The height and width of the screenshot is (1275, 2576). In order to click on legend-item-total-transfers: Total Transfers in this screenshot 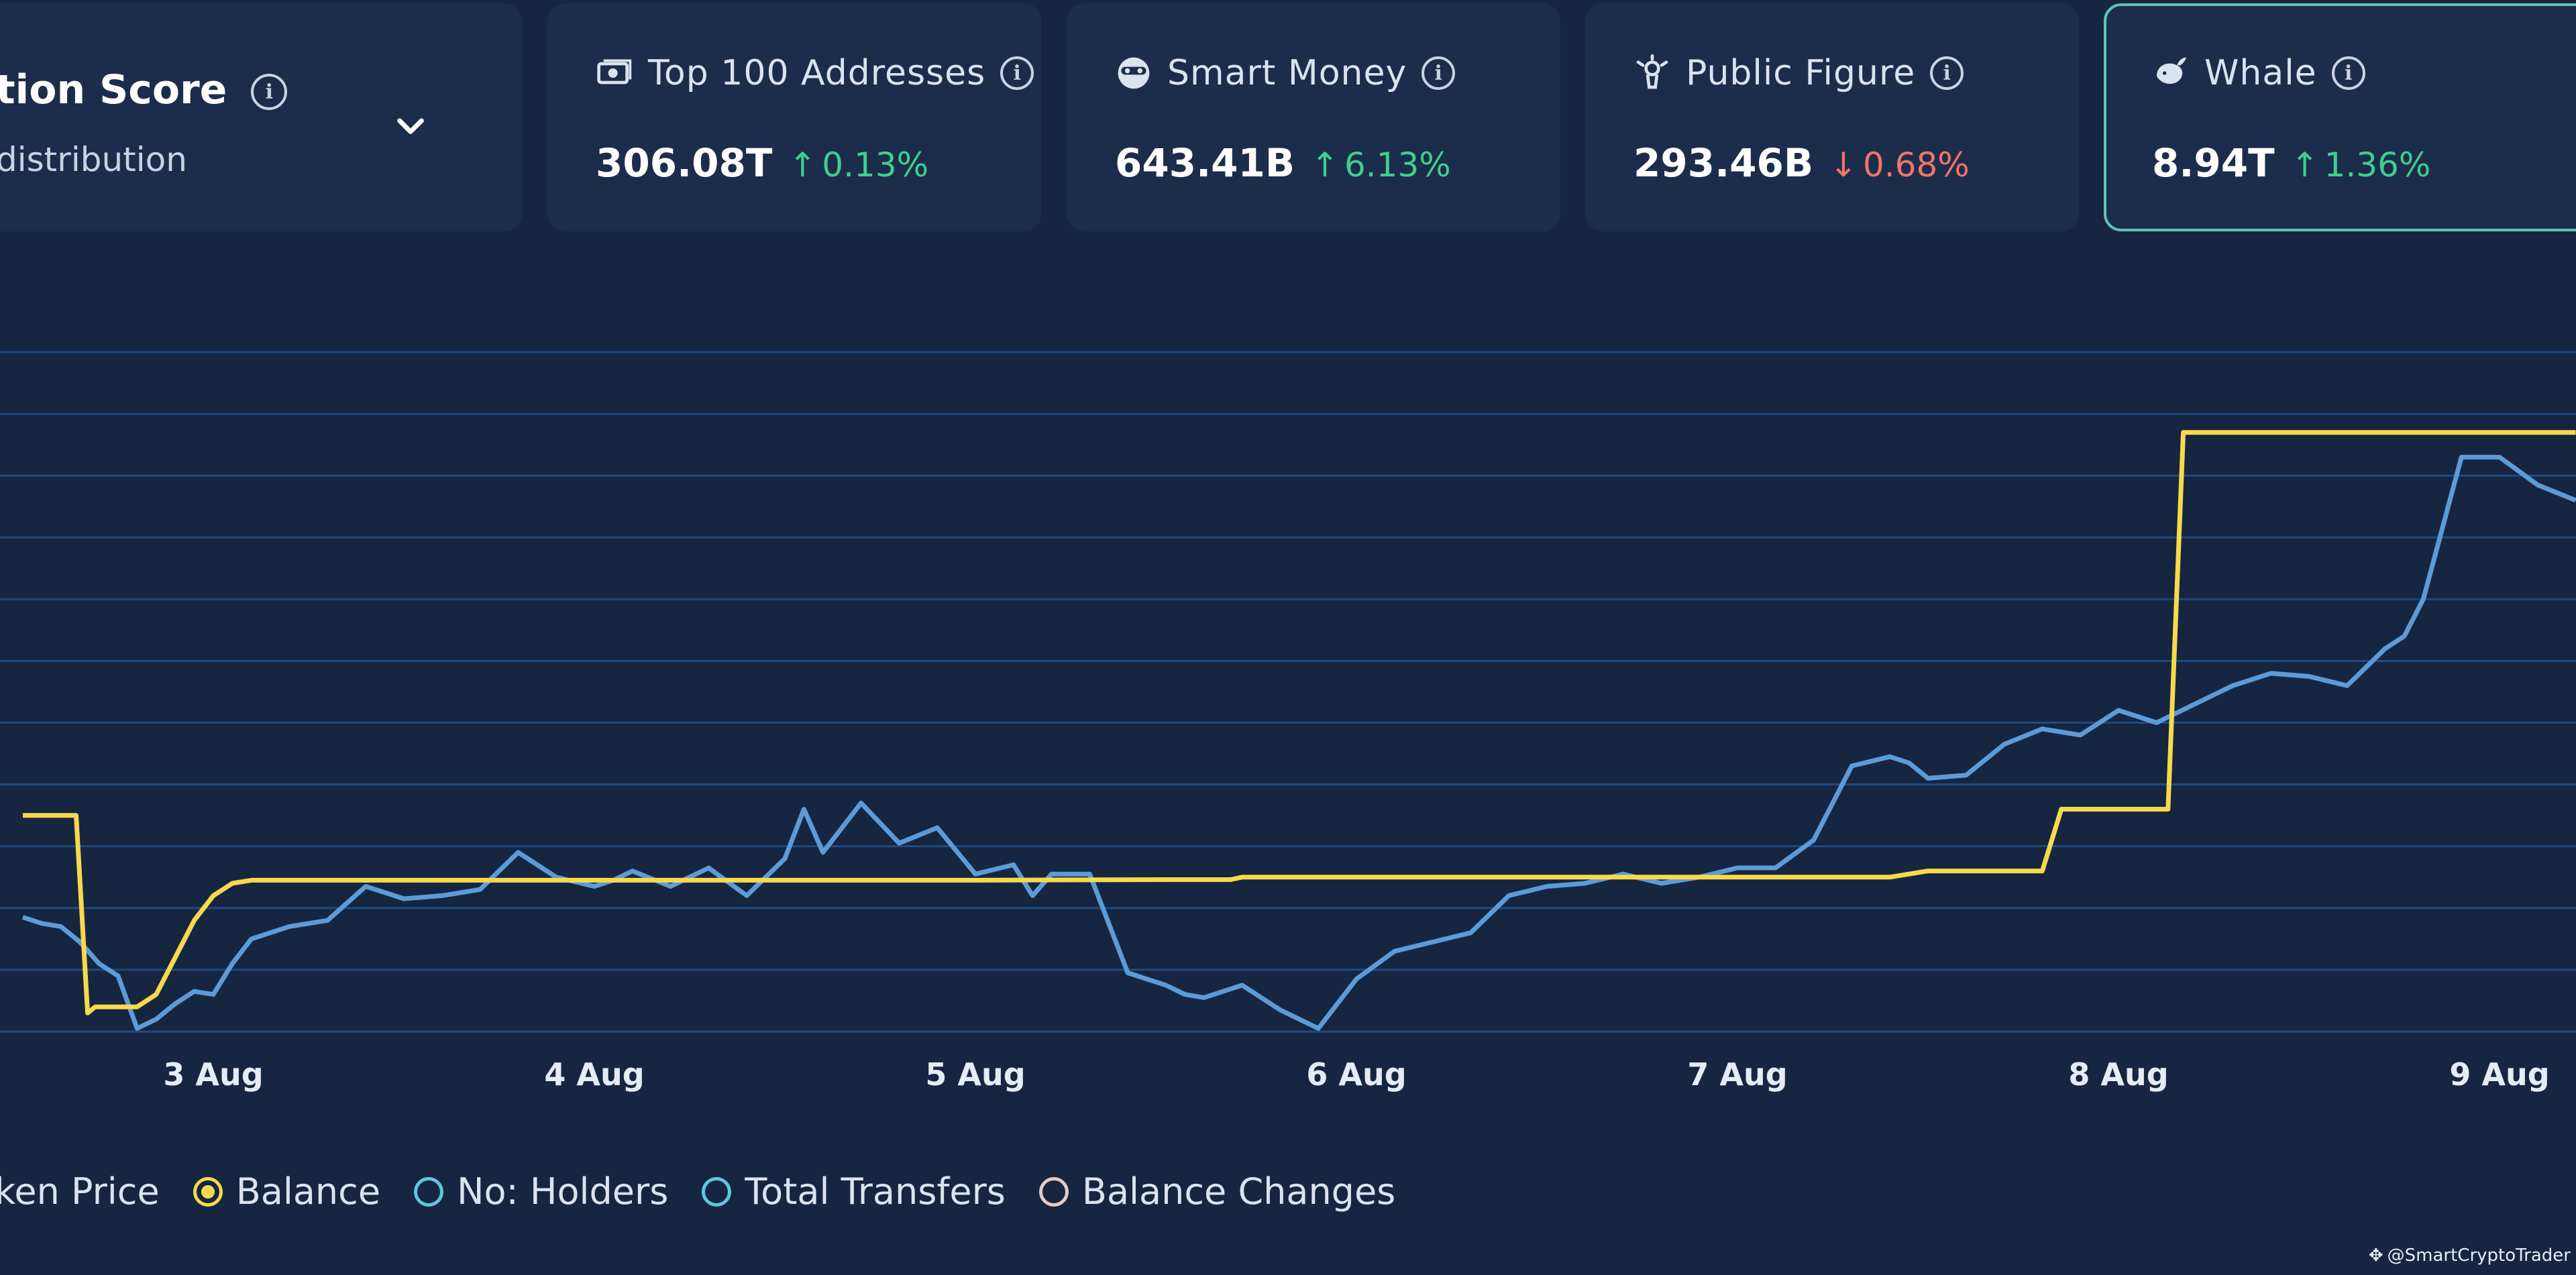, I will do `click(854, 1191)`.